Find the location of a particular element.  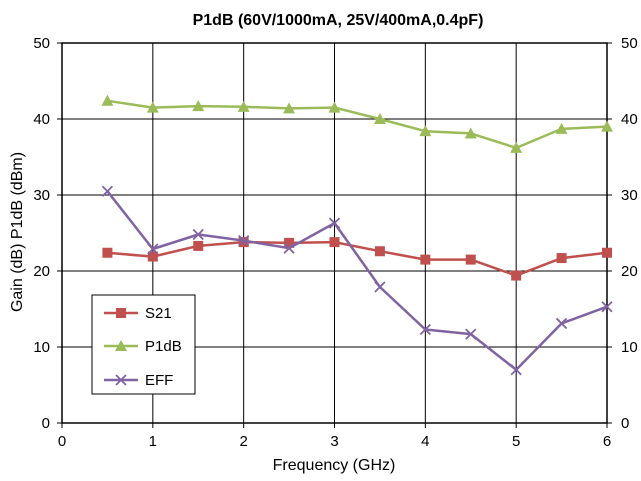

legend-label-p1db: P1dB is located at coordinates (163, 346).